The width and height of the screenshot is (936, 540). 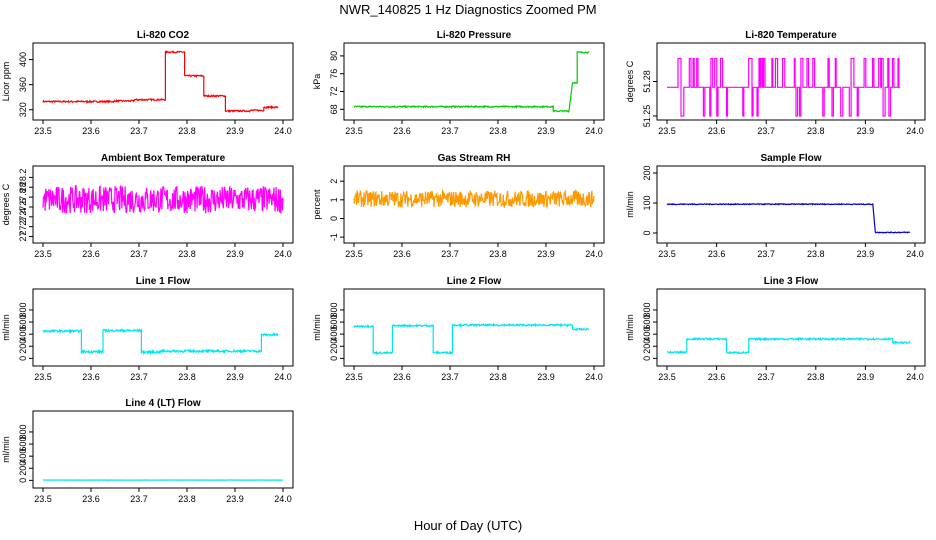 I want to click on panel-title: Ambient Box Temperature, so click(x=163, y=158).